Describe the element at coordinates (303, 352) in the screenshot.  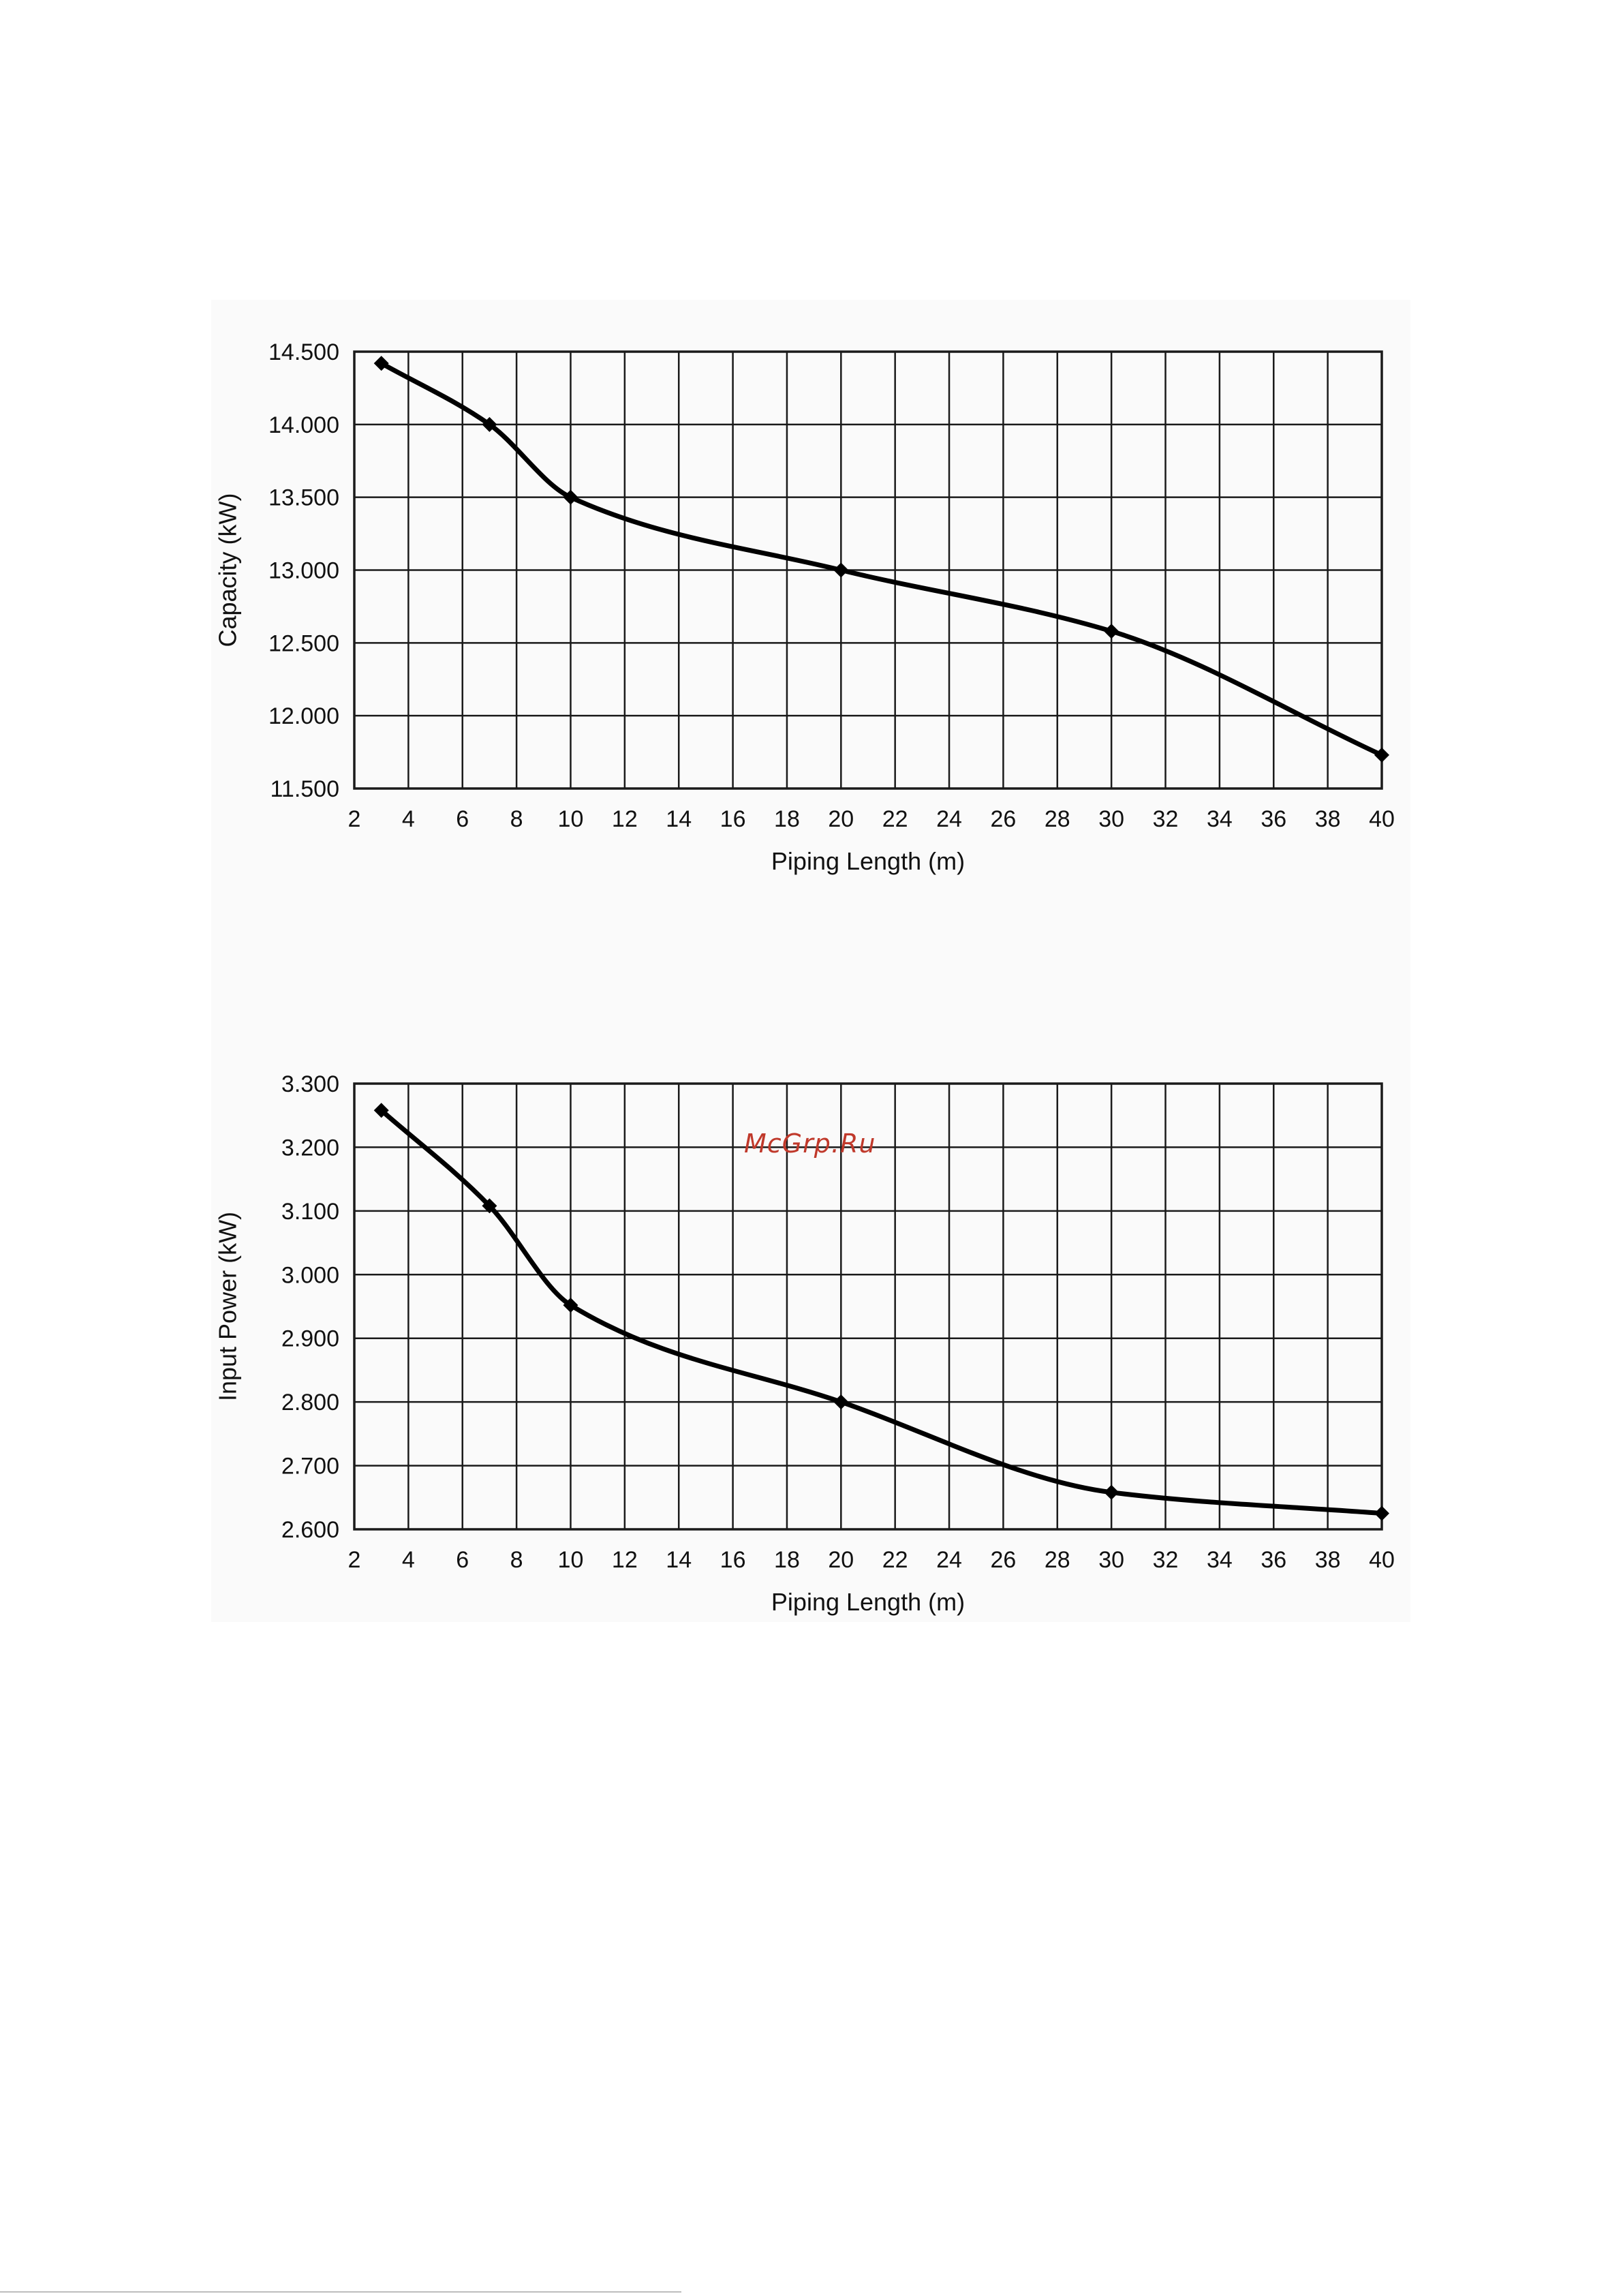
I see `y-tick-label: 14.500` at that location.